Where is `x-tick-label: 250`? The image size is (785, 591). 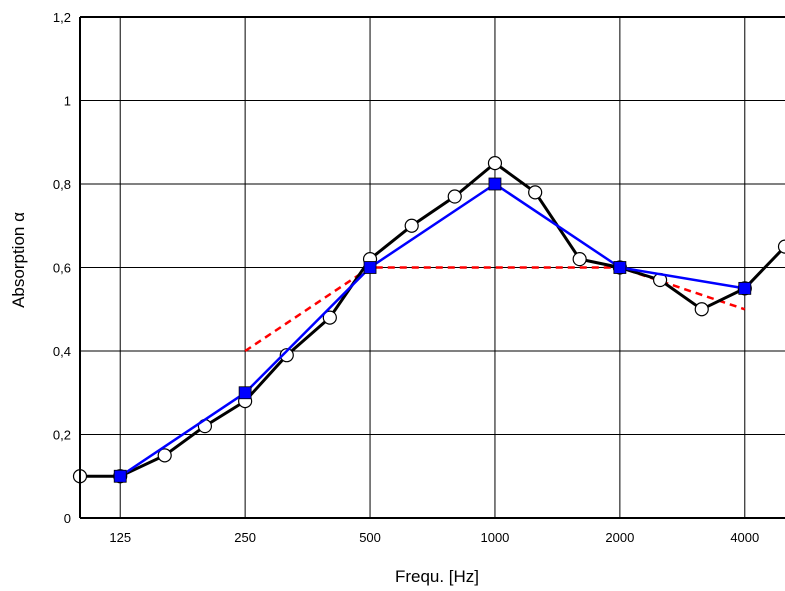 x-tick-label: 250 is located at coordinates (245, 537).